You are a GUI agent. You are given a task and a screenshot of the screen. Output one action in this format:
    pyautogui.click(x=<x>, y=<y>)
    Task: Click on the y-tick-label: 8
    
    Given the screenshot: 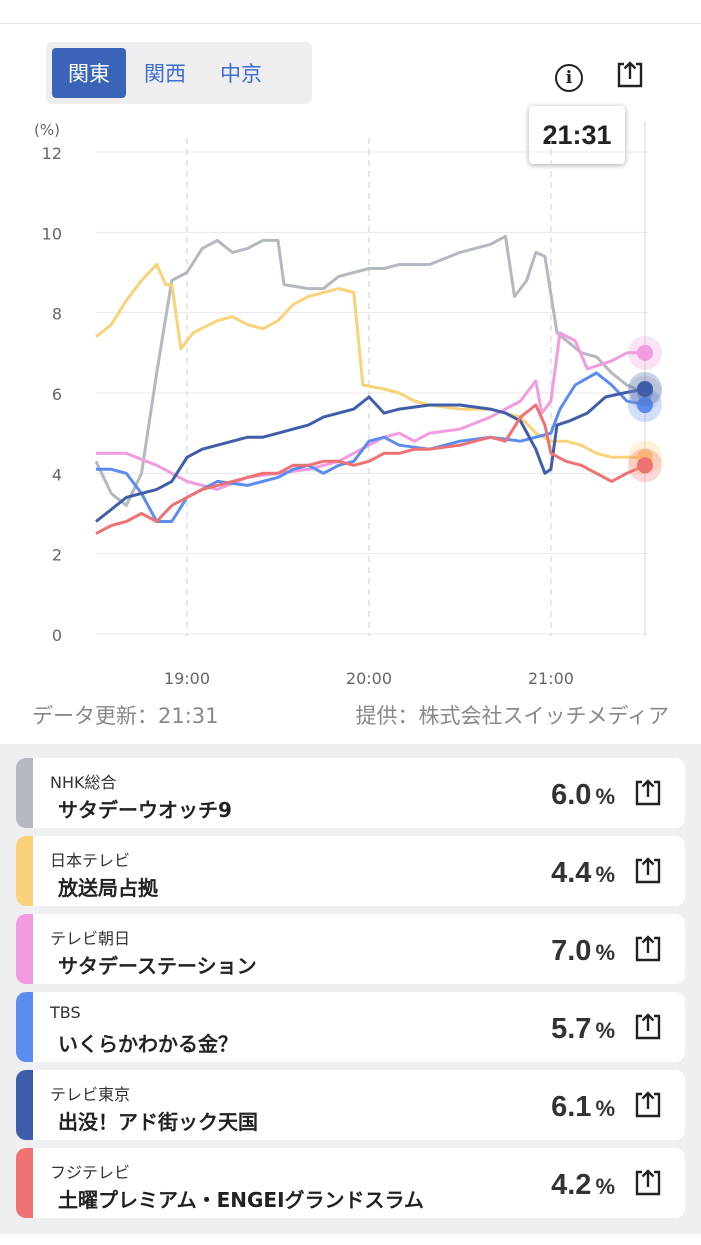 What is the action you would take?
    pyautogui.click(x=57, y=314)
    